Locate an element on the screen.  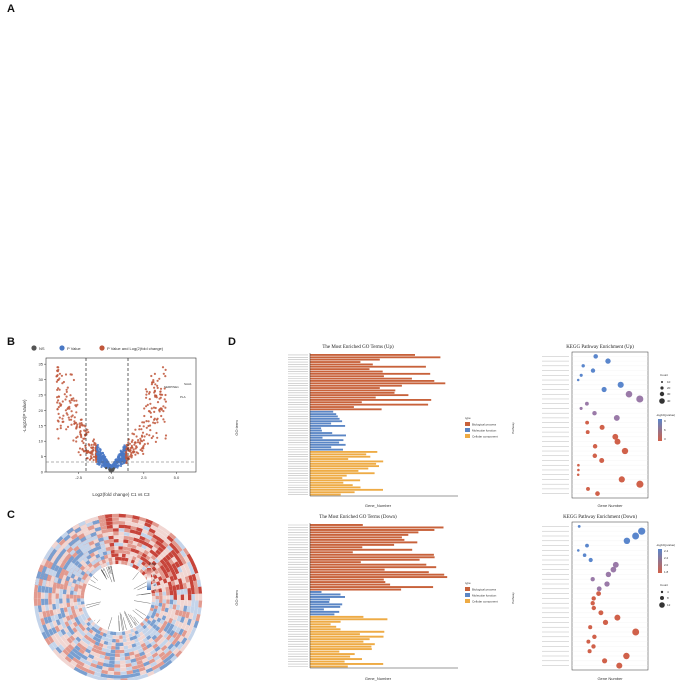
legend-both-marker is located at coordinates (102, 348).